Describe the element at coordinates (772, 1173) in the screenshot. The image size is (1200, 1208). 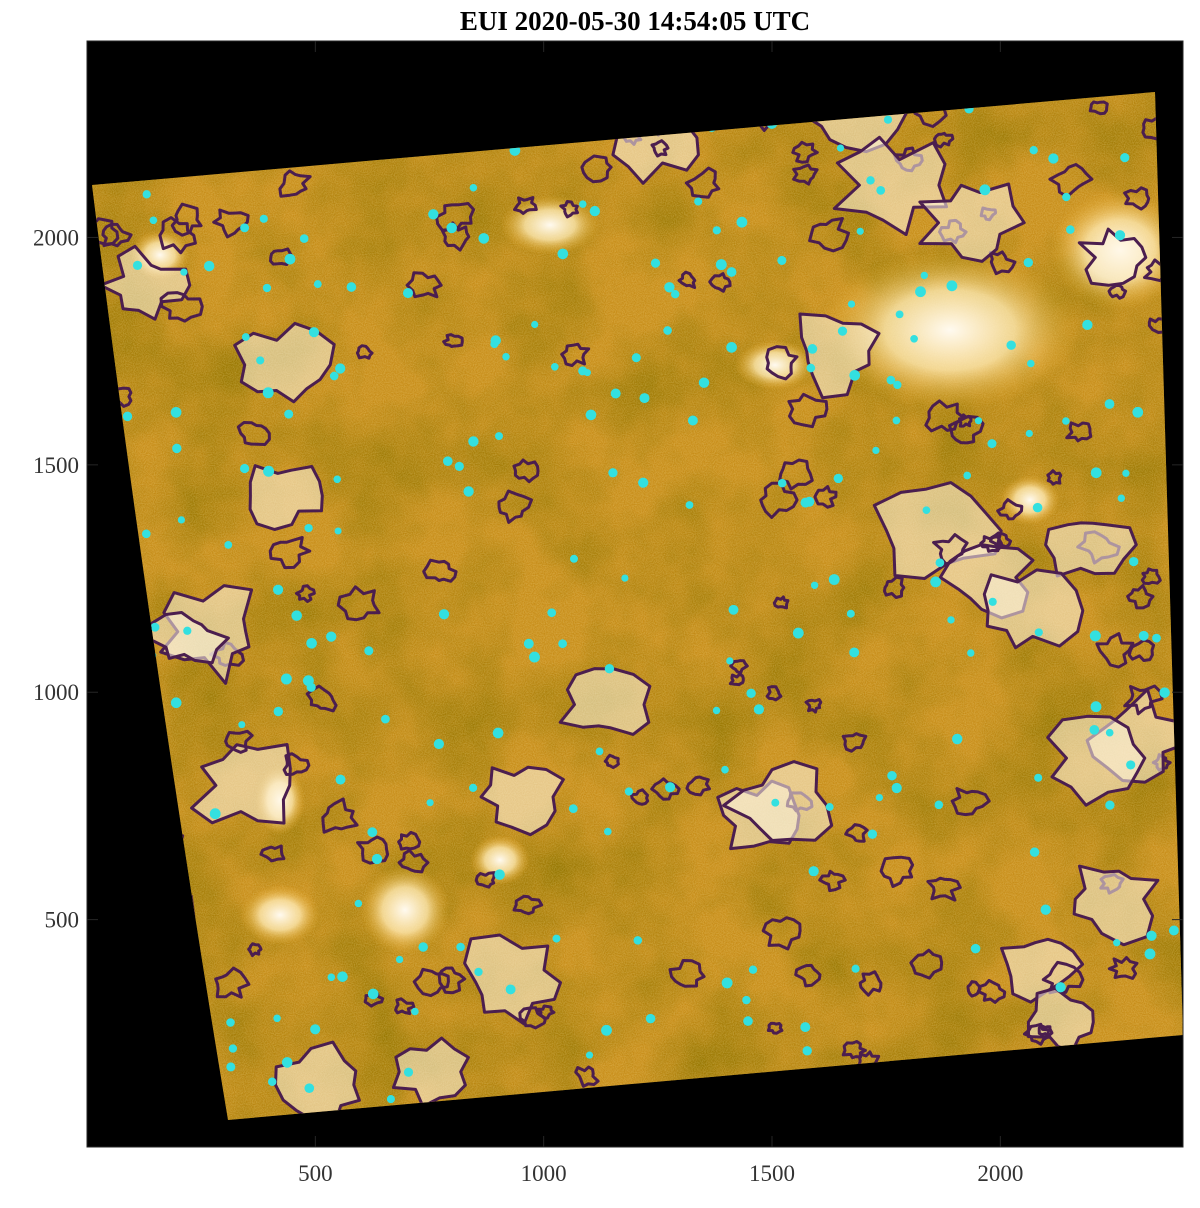
I see `x-tick-label: 1500` at that location.